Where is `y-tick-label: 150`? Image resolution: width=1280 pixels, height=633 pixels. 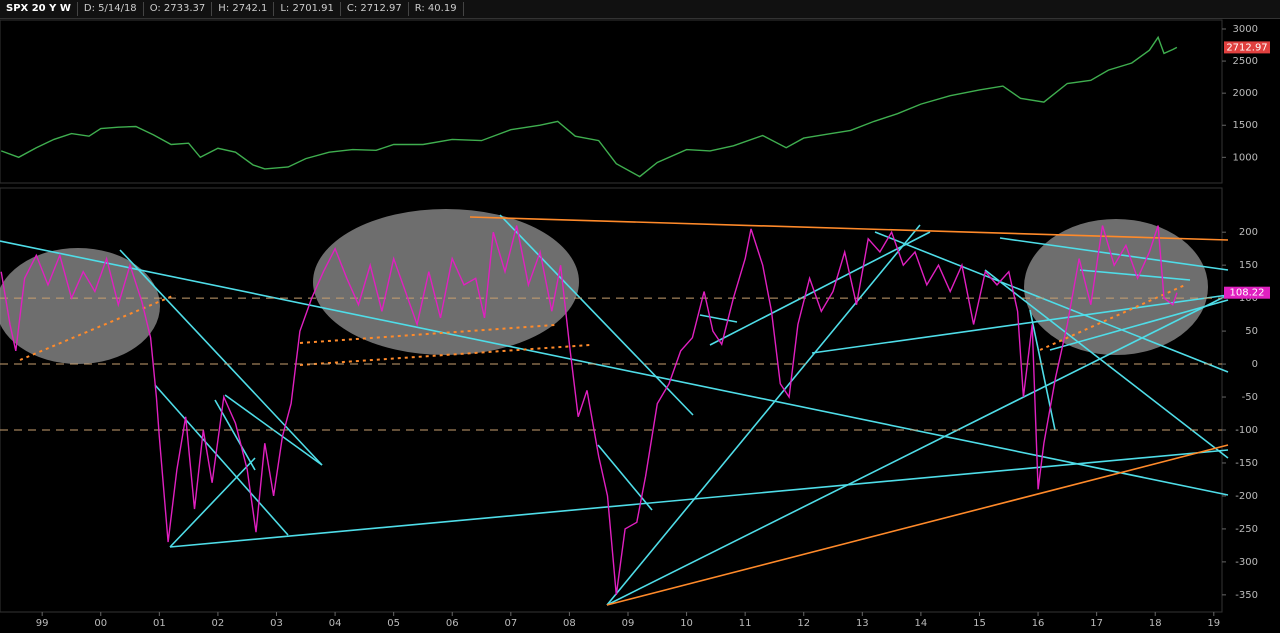 y-tick-label: 150 is located at coordinates (1248, 265).